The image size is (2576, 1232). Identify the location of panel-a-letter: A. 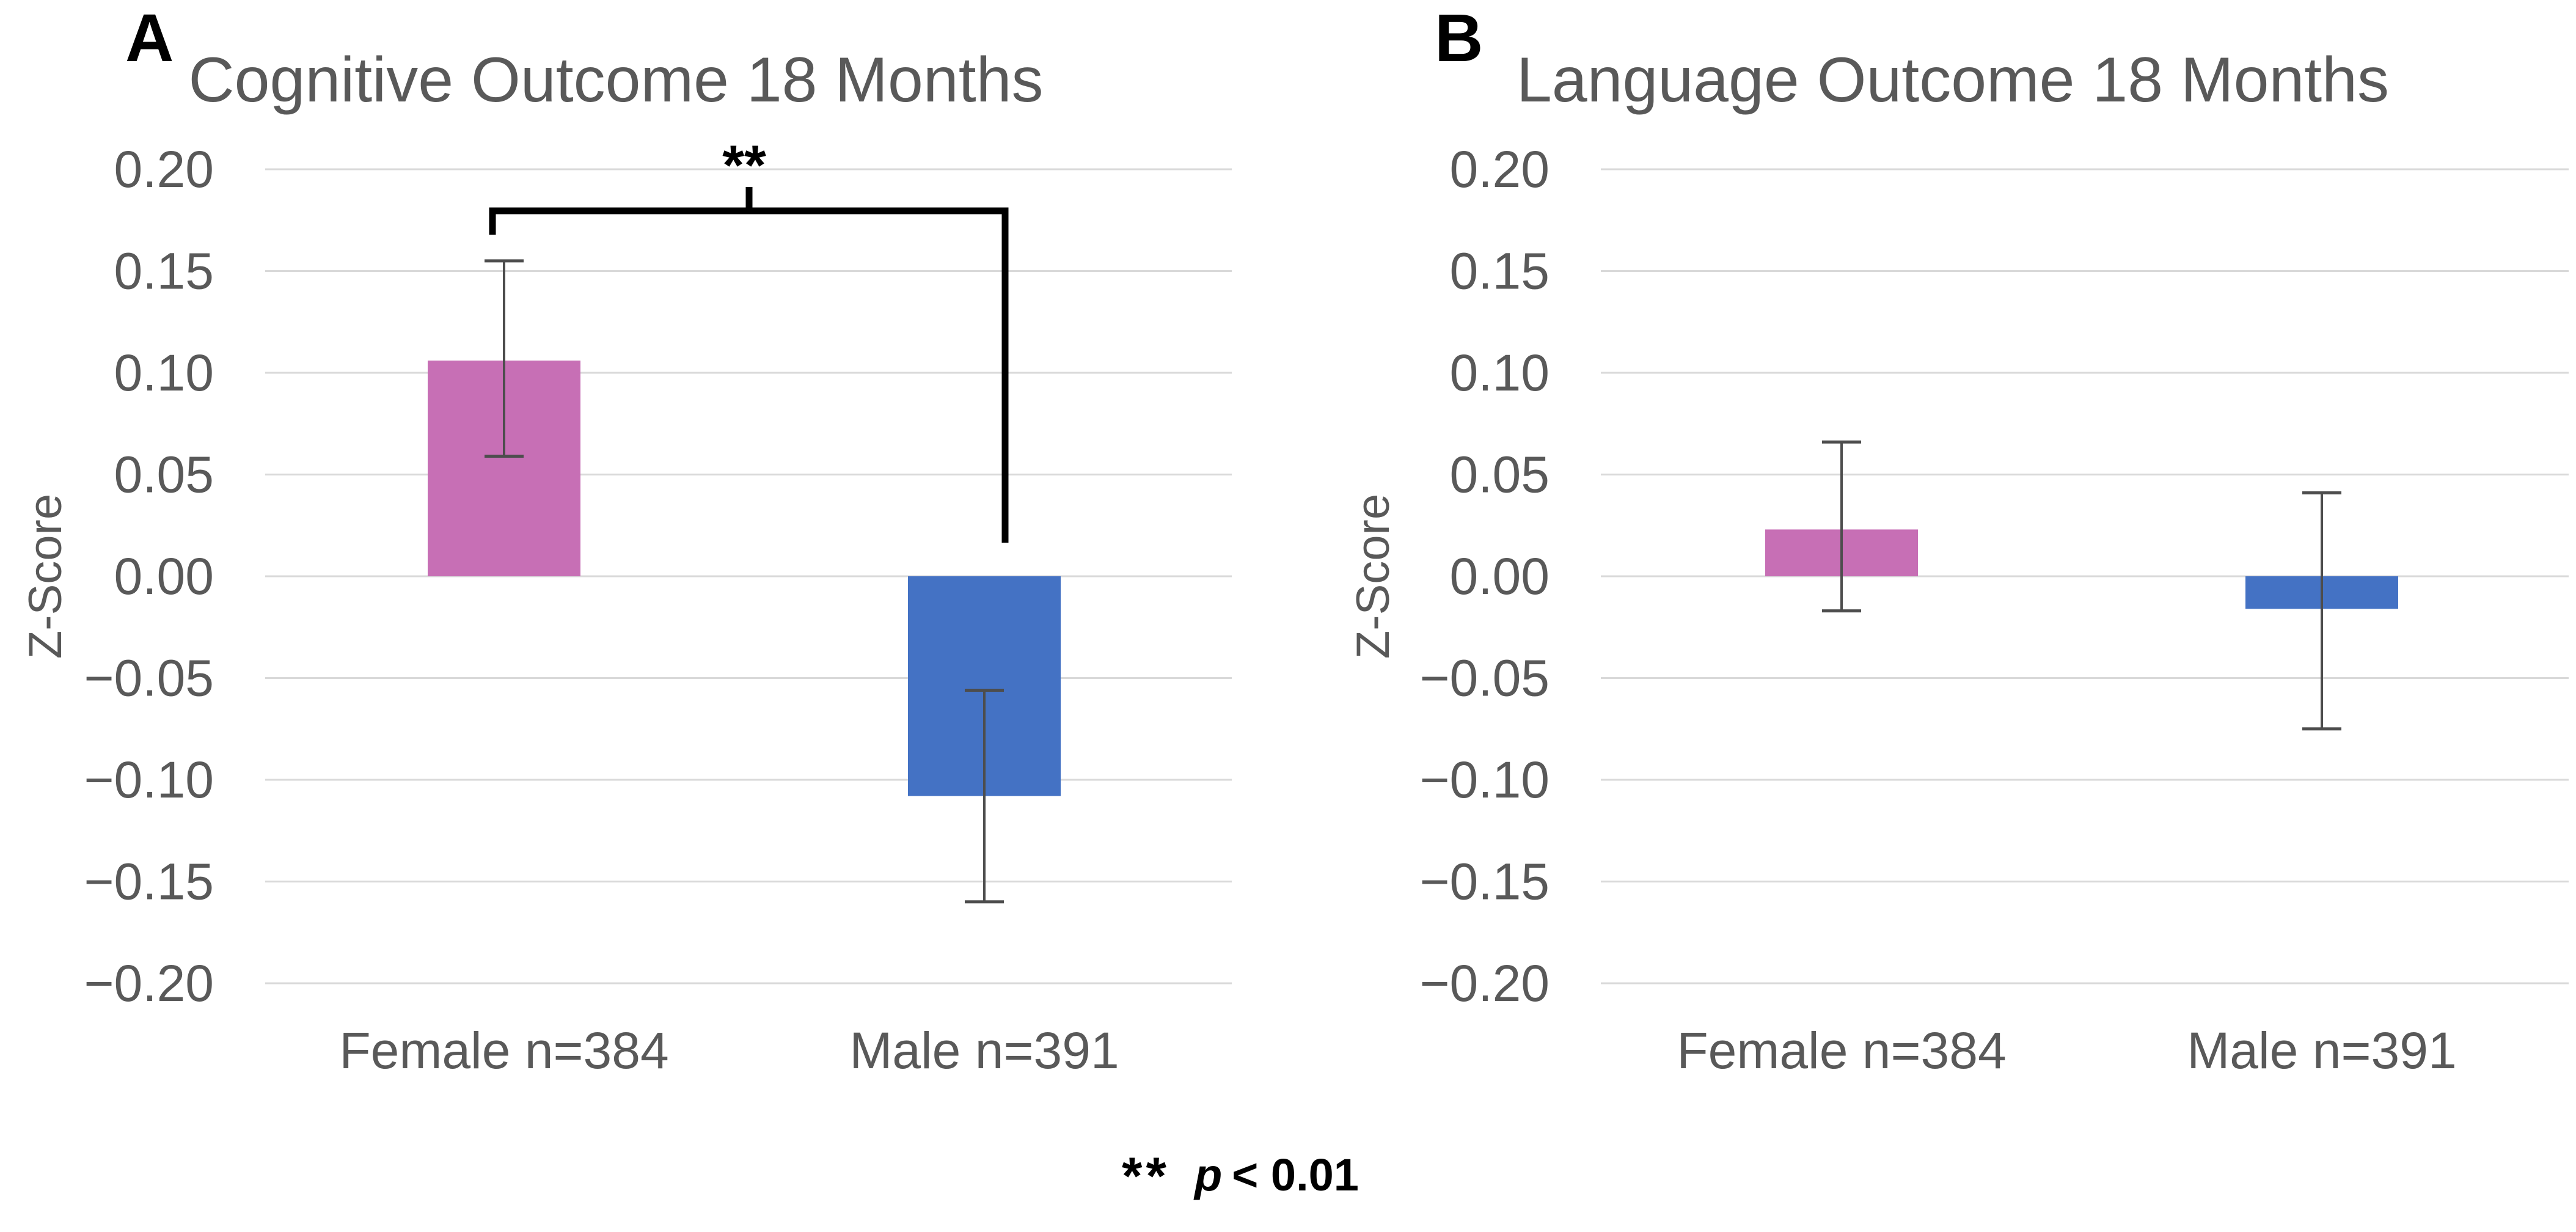
(149, 39).